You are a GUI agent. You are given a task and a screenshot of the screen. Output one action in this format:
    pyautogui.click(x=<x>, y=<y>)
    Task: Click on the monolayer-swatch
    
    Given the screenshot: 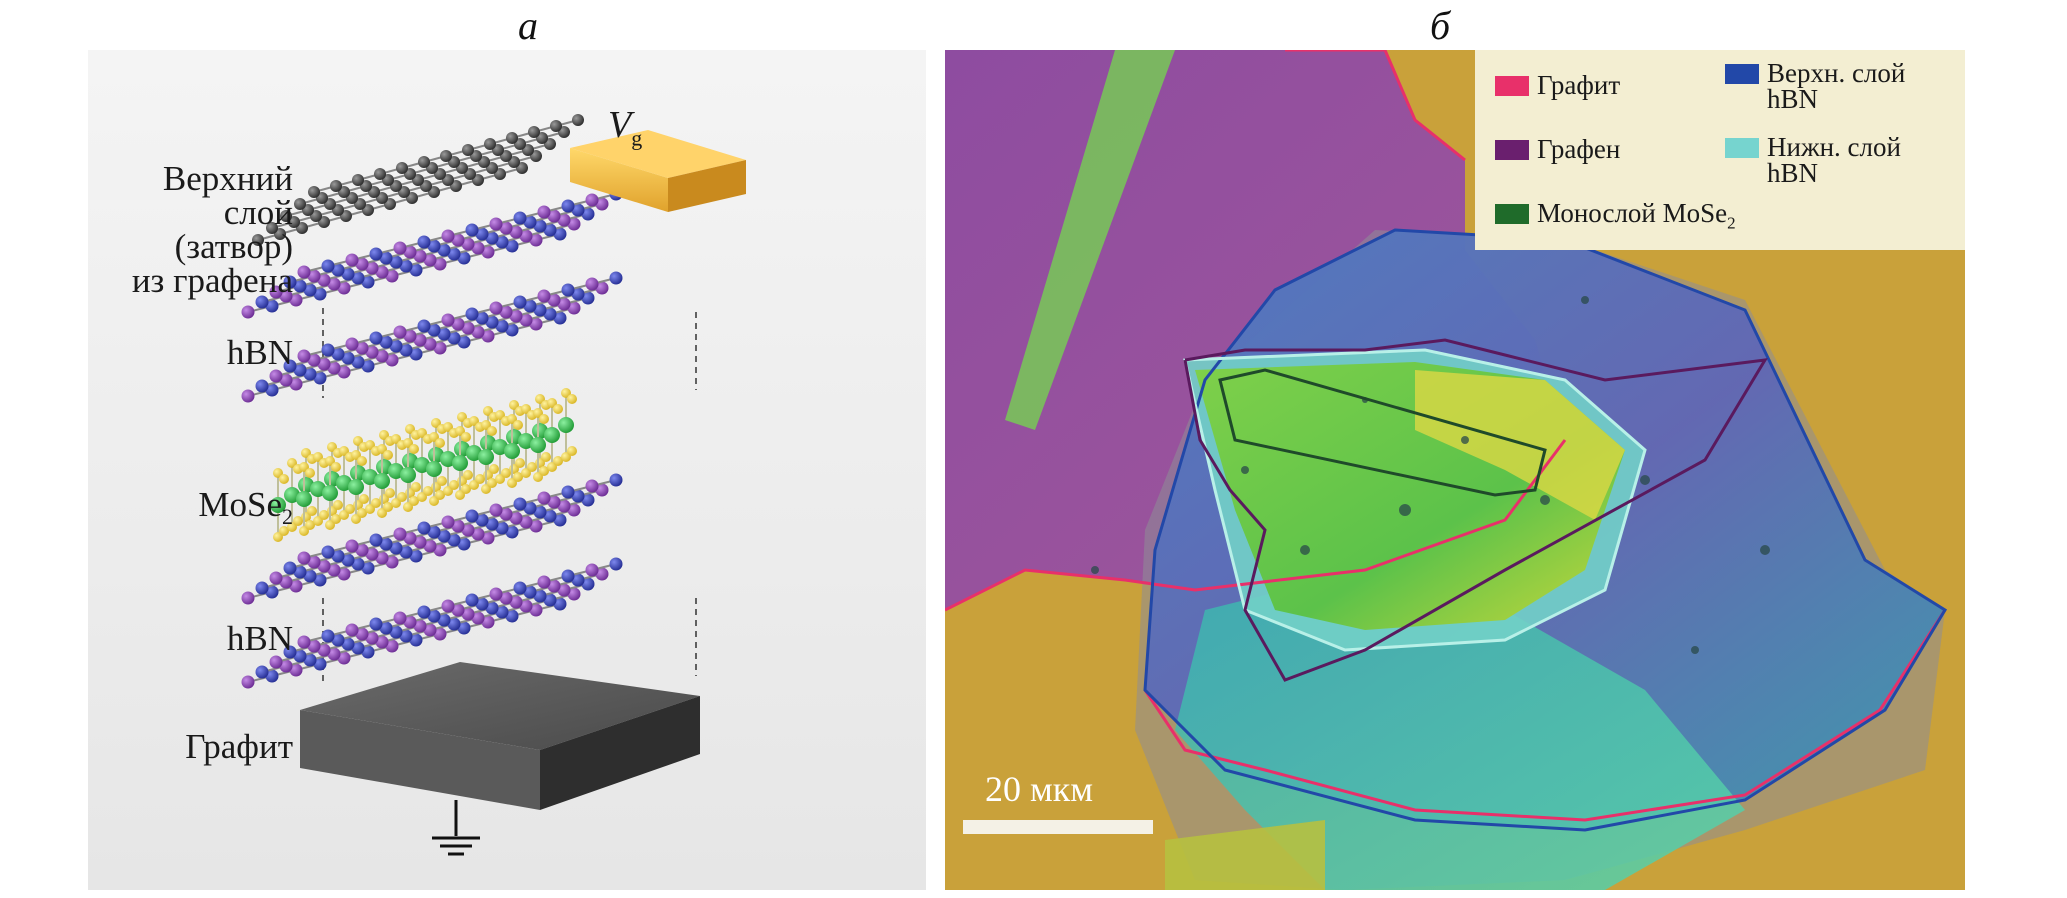 What is the action you would take?
    pyautogui.click(x=1512, y=214)
    